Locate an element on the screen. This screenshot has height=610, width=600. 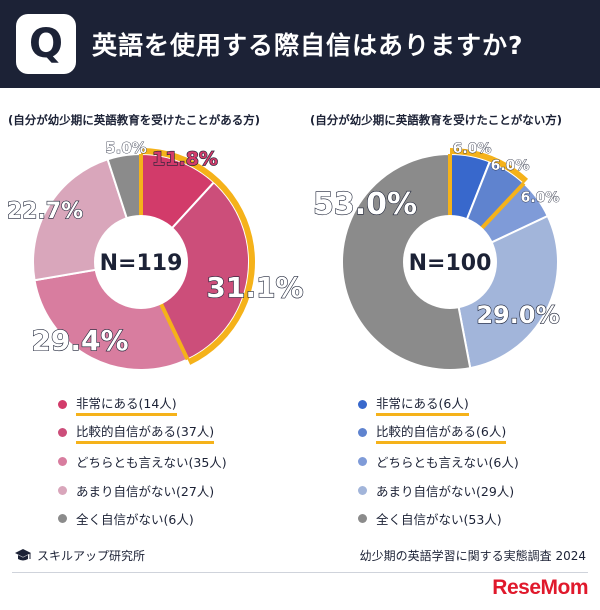
legend-label: どちらとも言えない(35人) is located at coordinates (151, 462).